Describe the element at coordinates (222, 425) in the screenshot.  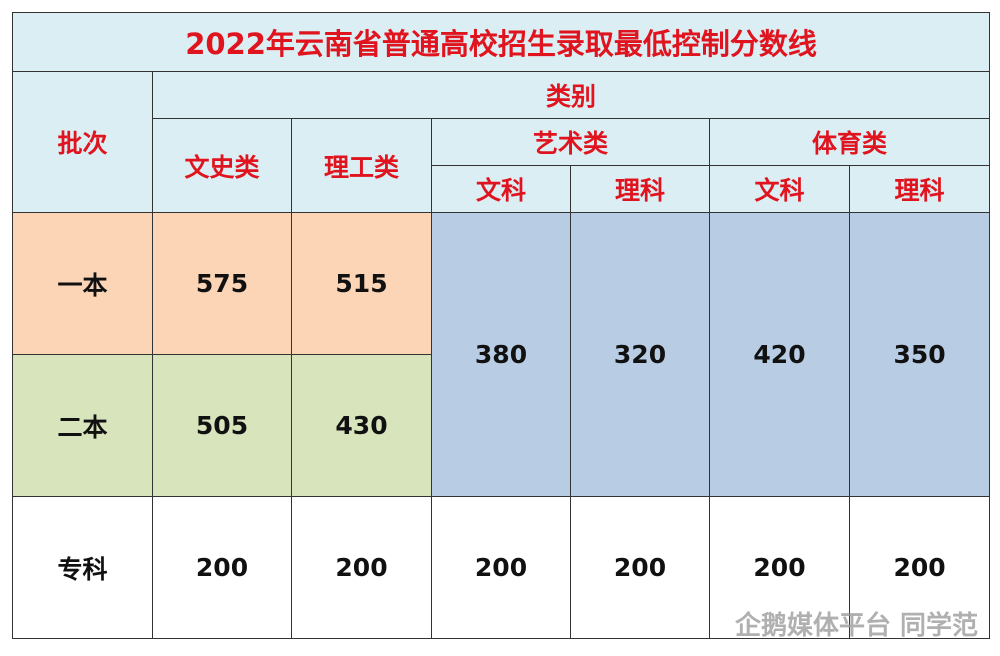
I see `score-cell: 505` at that location.